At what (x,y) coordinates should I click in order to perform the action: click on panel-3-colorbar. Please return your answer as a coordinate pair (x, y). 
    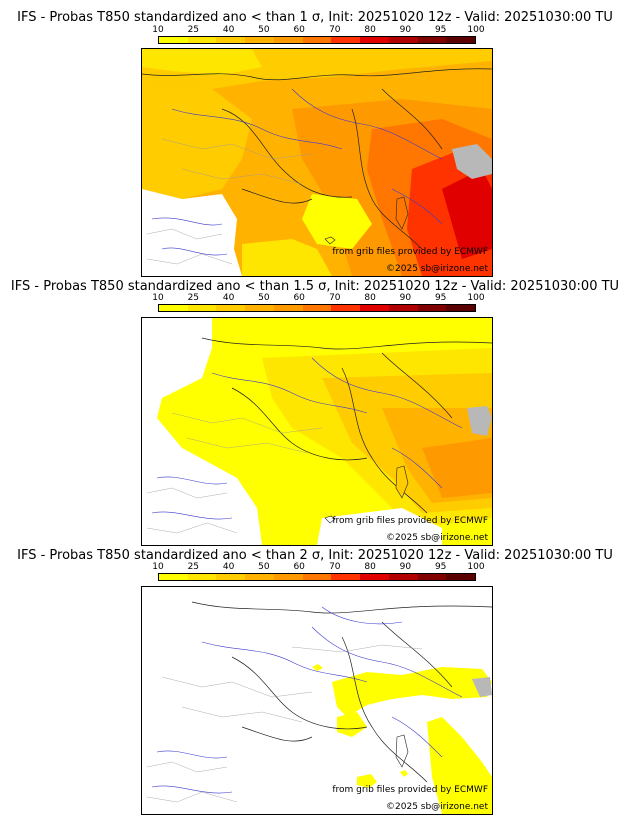
    Looking at the image, I should click on (317, 577).